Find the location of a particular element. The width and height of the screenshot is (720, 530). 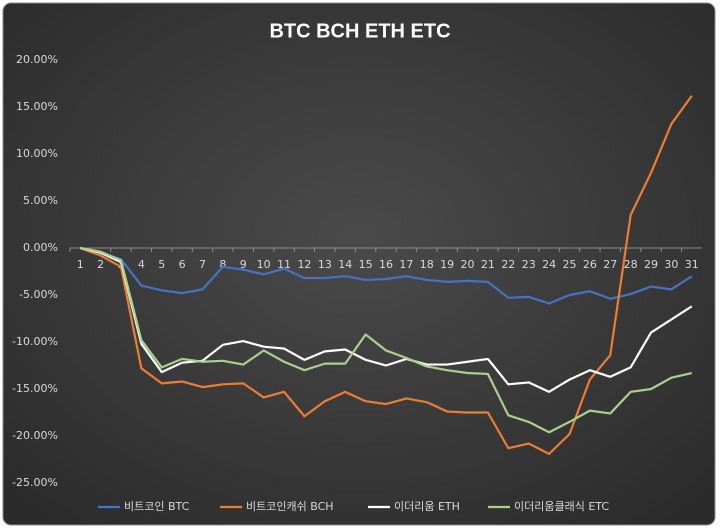

x-tick-label: 5 is located at coordinates (161, 264).